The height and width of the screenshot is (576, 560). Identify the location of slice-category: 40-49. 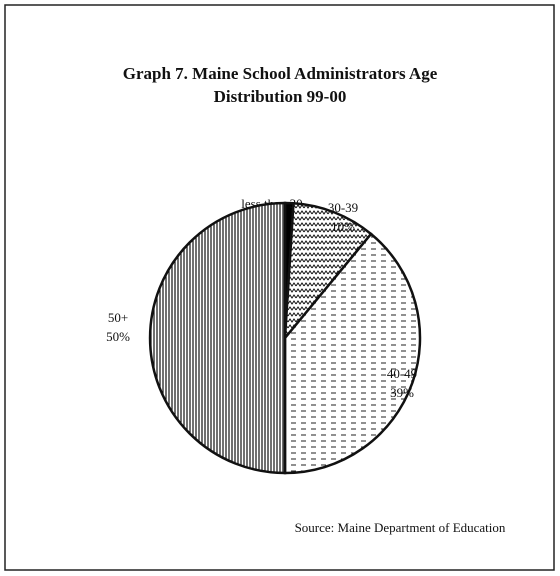
(402, 373).